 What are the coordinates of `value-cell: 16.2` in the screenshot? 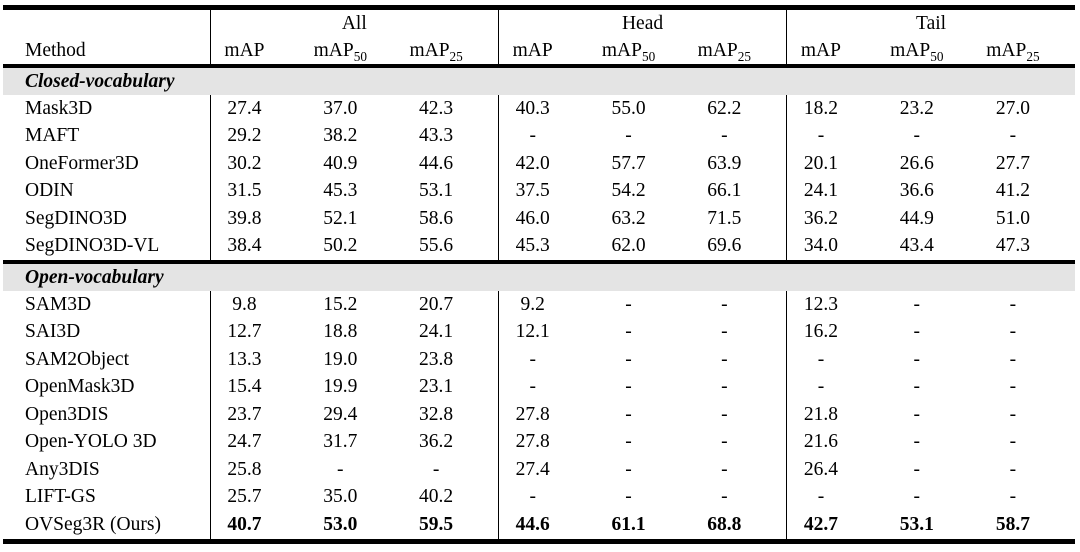 It's located at (834, 332).